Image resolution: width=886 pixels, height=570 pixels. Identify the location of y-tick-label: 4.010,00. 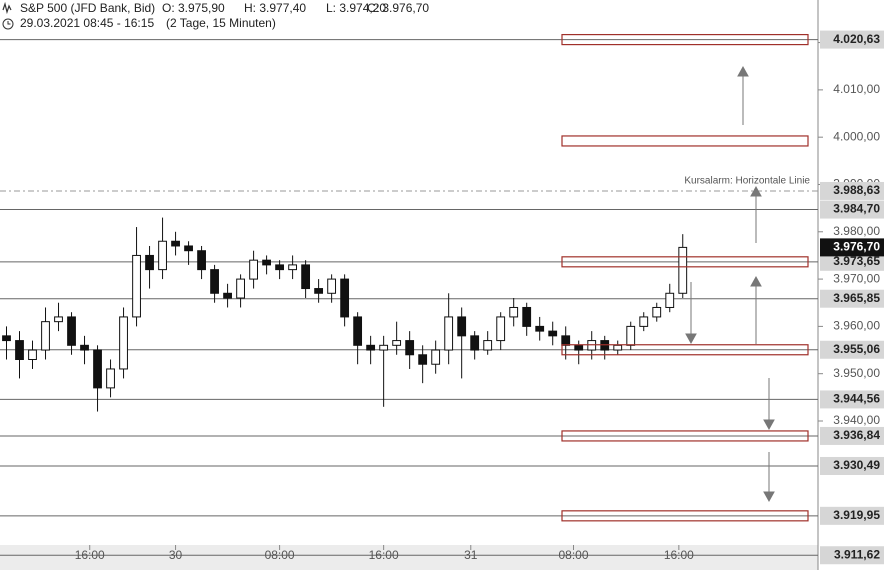
(856, 89).